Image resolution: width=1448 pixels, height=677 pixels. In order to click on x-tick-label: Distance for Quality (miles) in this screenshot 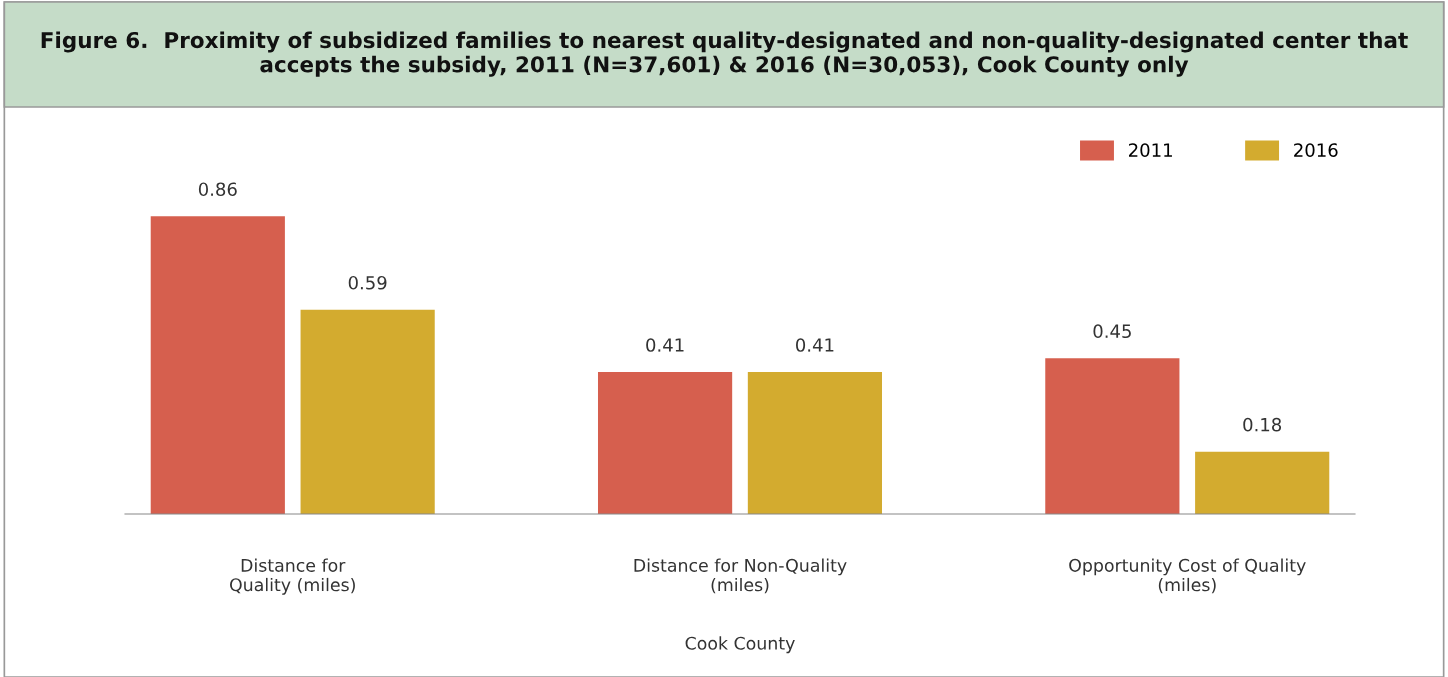, I will do `click(292, 576)`.